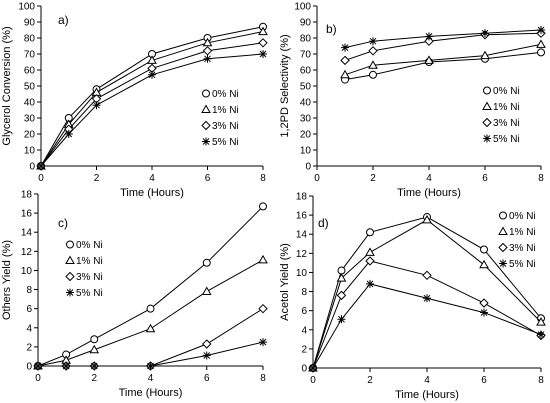  What do you see at coordinates (306, 23) in the screenshot?
I see `y-tick-label: 90` at bounding box center [306, 23].